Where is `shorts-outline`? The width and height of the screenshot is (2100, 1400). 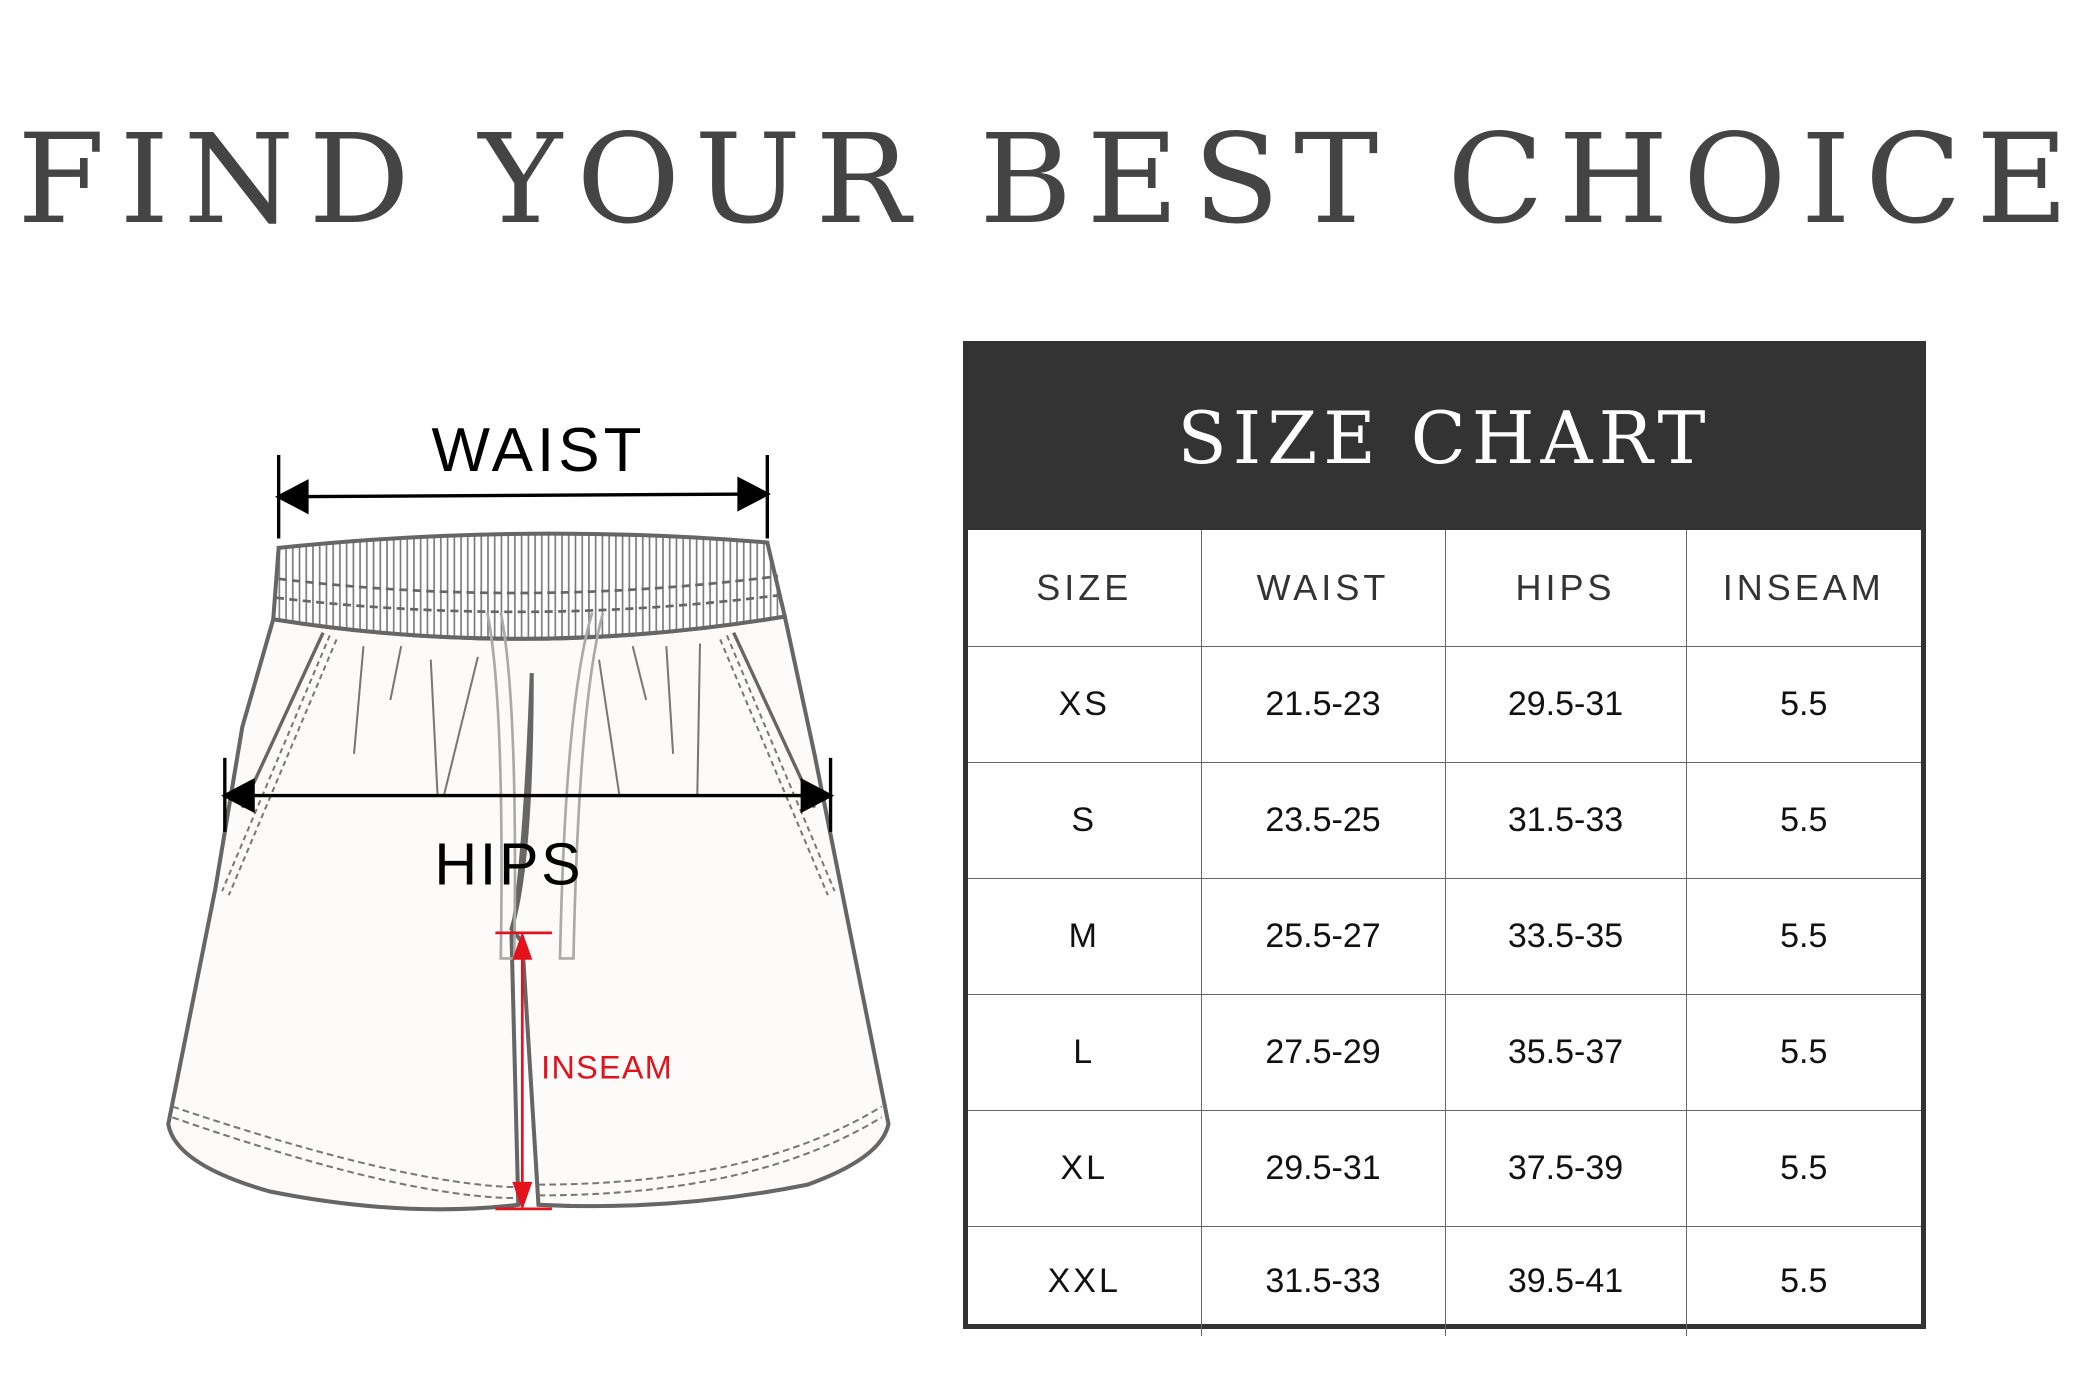
shorts-outline is located at coordinates (528, 913).